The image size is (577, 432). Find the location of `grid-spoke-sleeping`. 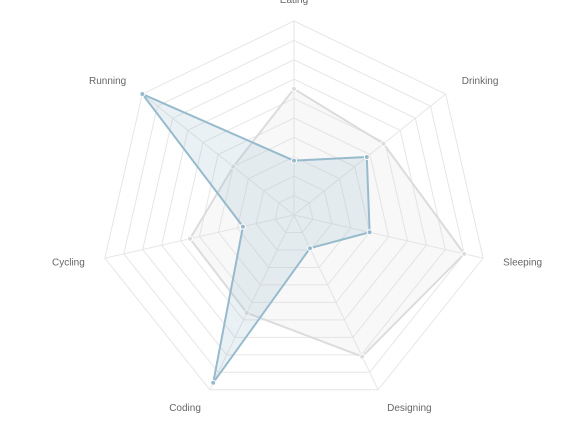

grid-spoke-sleeping is located at coordinates (388, 236).